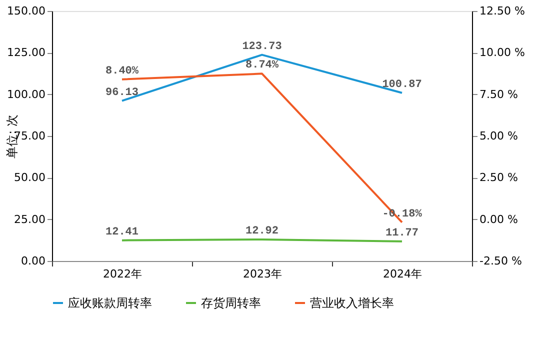  Describe the element at coordinates (33, 261) in the screenshot. I see `y-tick-label: 0.00` at that location.